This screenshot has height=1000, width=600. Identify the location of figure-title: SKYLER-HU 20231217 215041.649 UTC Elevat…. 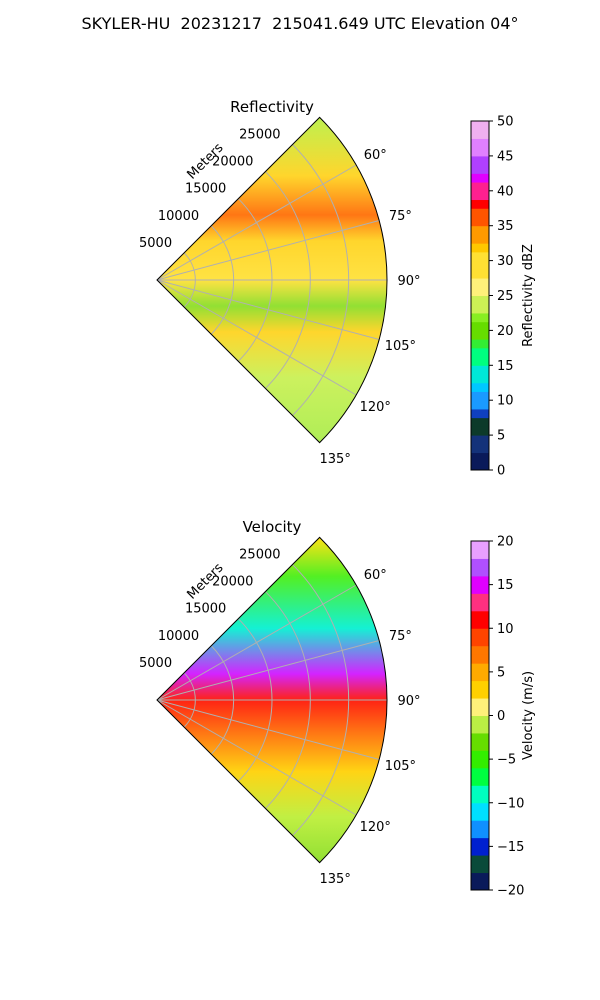
(300, 23).